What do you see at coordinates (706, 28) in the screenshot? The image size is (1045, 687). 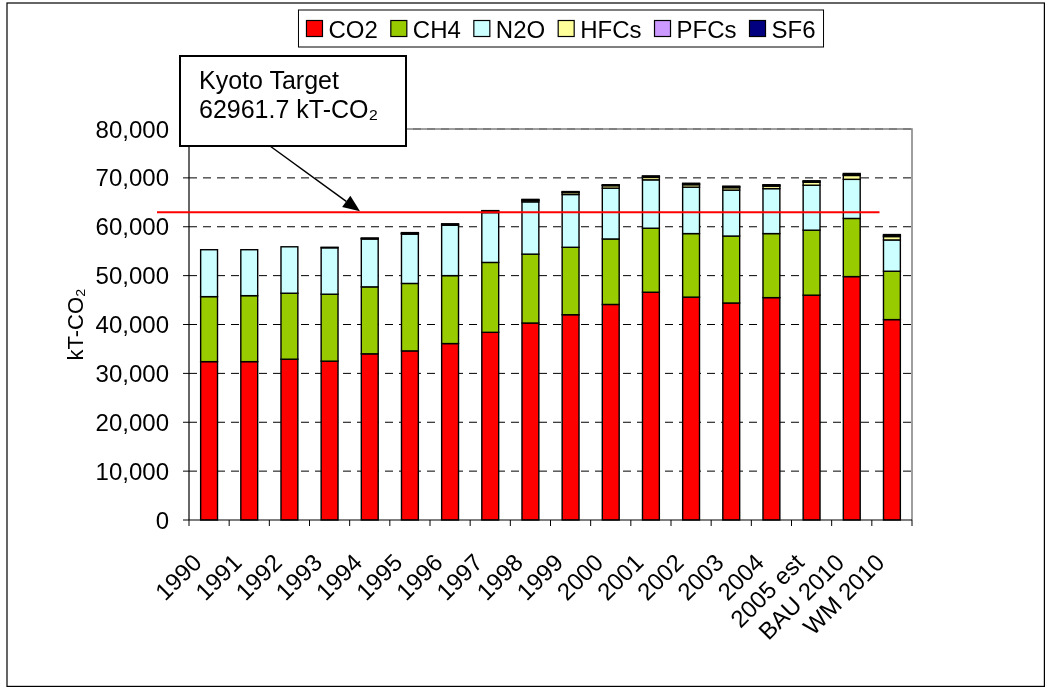 I see `legend-label: PFCs` at bounding box center [706, 28].